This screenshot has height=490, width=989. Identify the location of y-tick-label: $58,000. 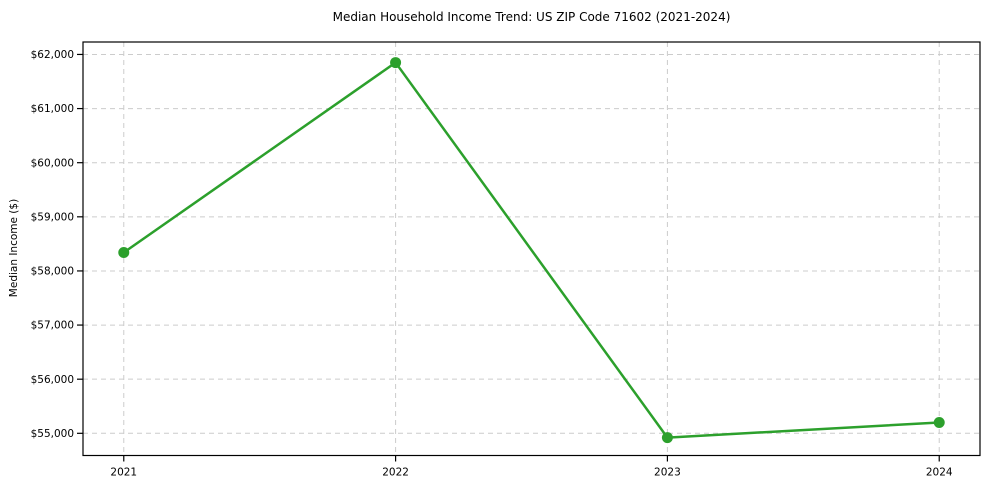
(52, 272).